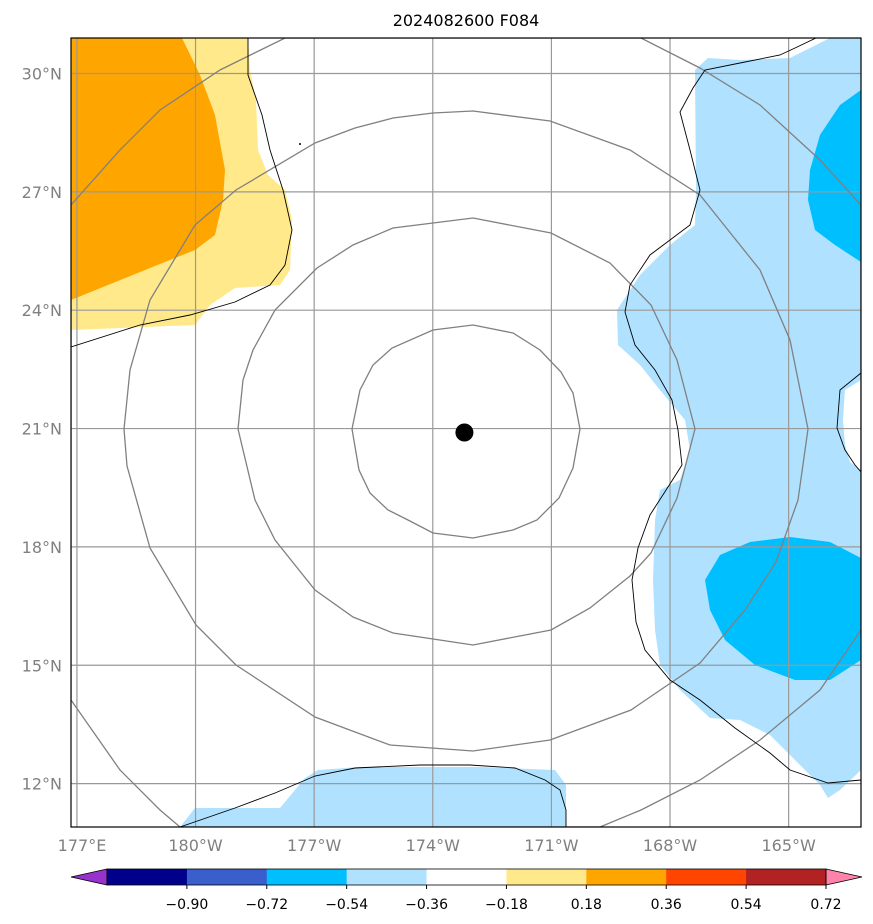 Image resolution: width=873 pixels, height=924 pixels. What do you see at coordinates (82, 845) in the screenshot?
I see `longitude-tick-label: 177°E` at bounding box center [82, 845].